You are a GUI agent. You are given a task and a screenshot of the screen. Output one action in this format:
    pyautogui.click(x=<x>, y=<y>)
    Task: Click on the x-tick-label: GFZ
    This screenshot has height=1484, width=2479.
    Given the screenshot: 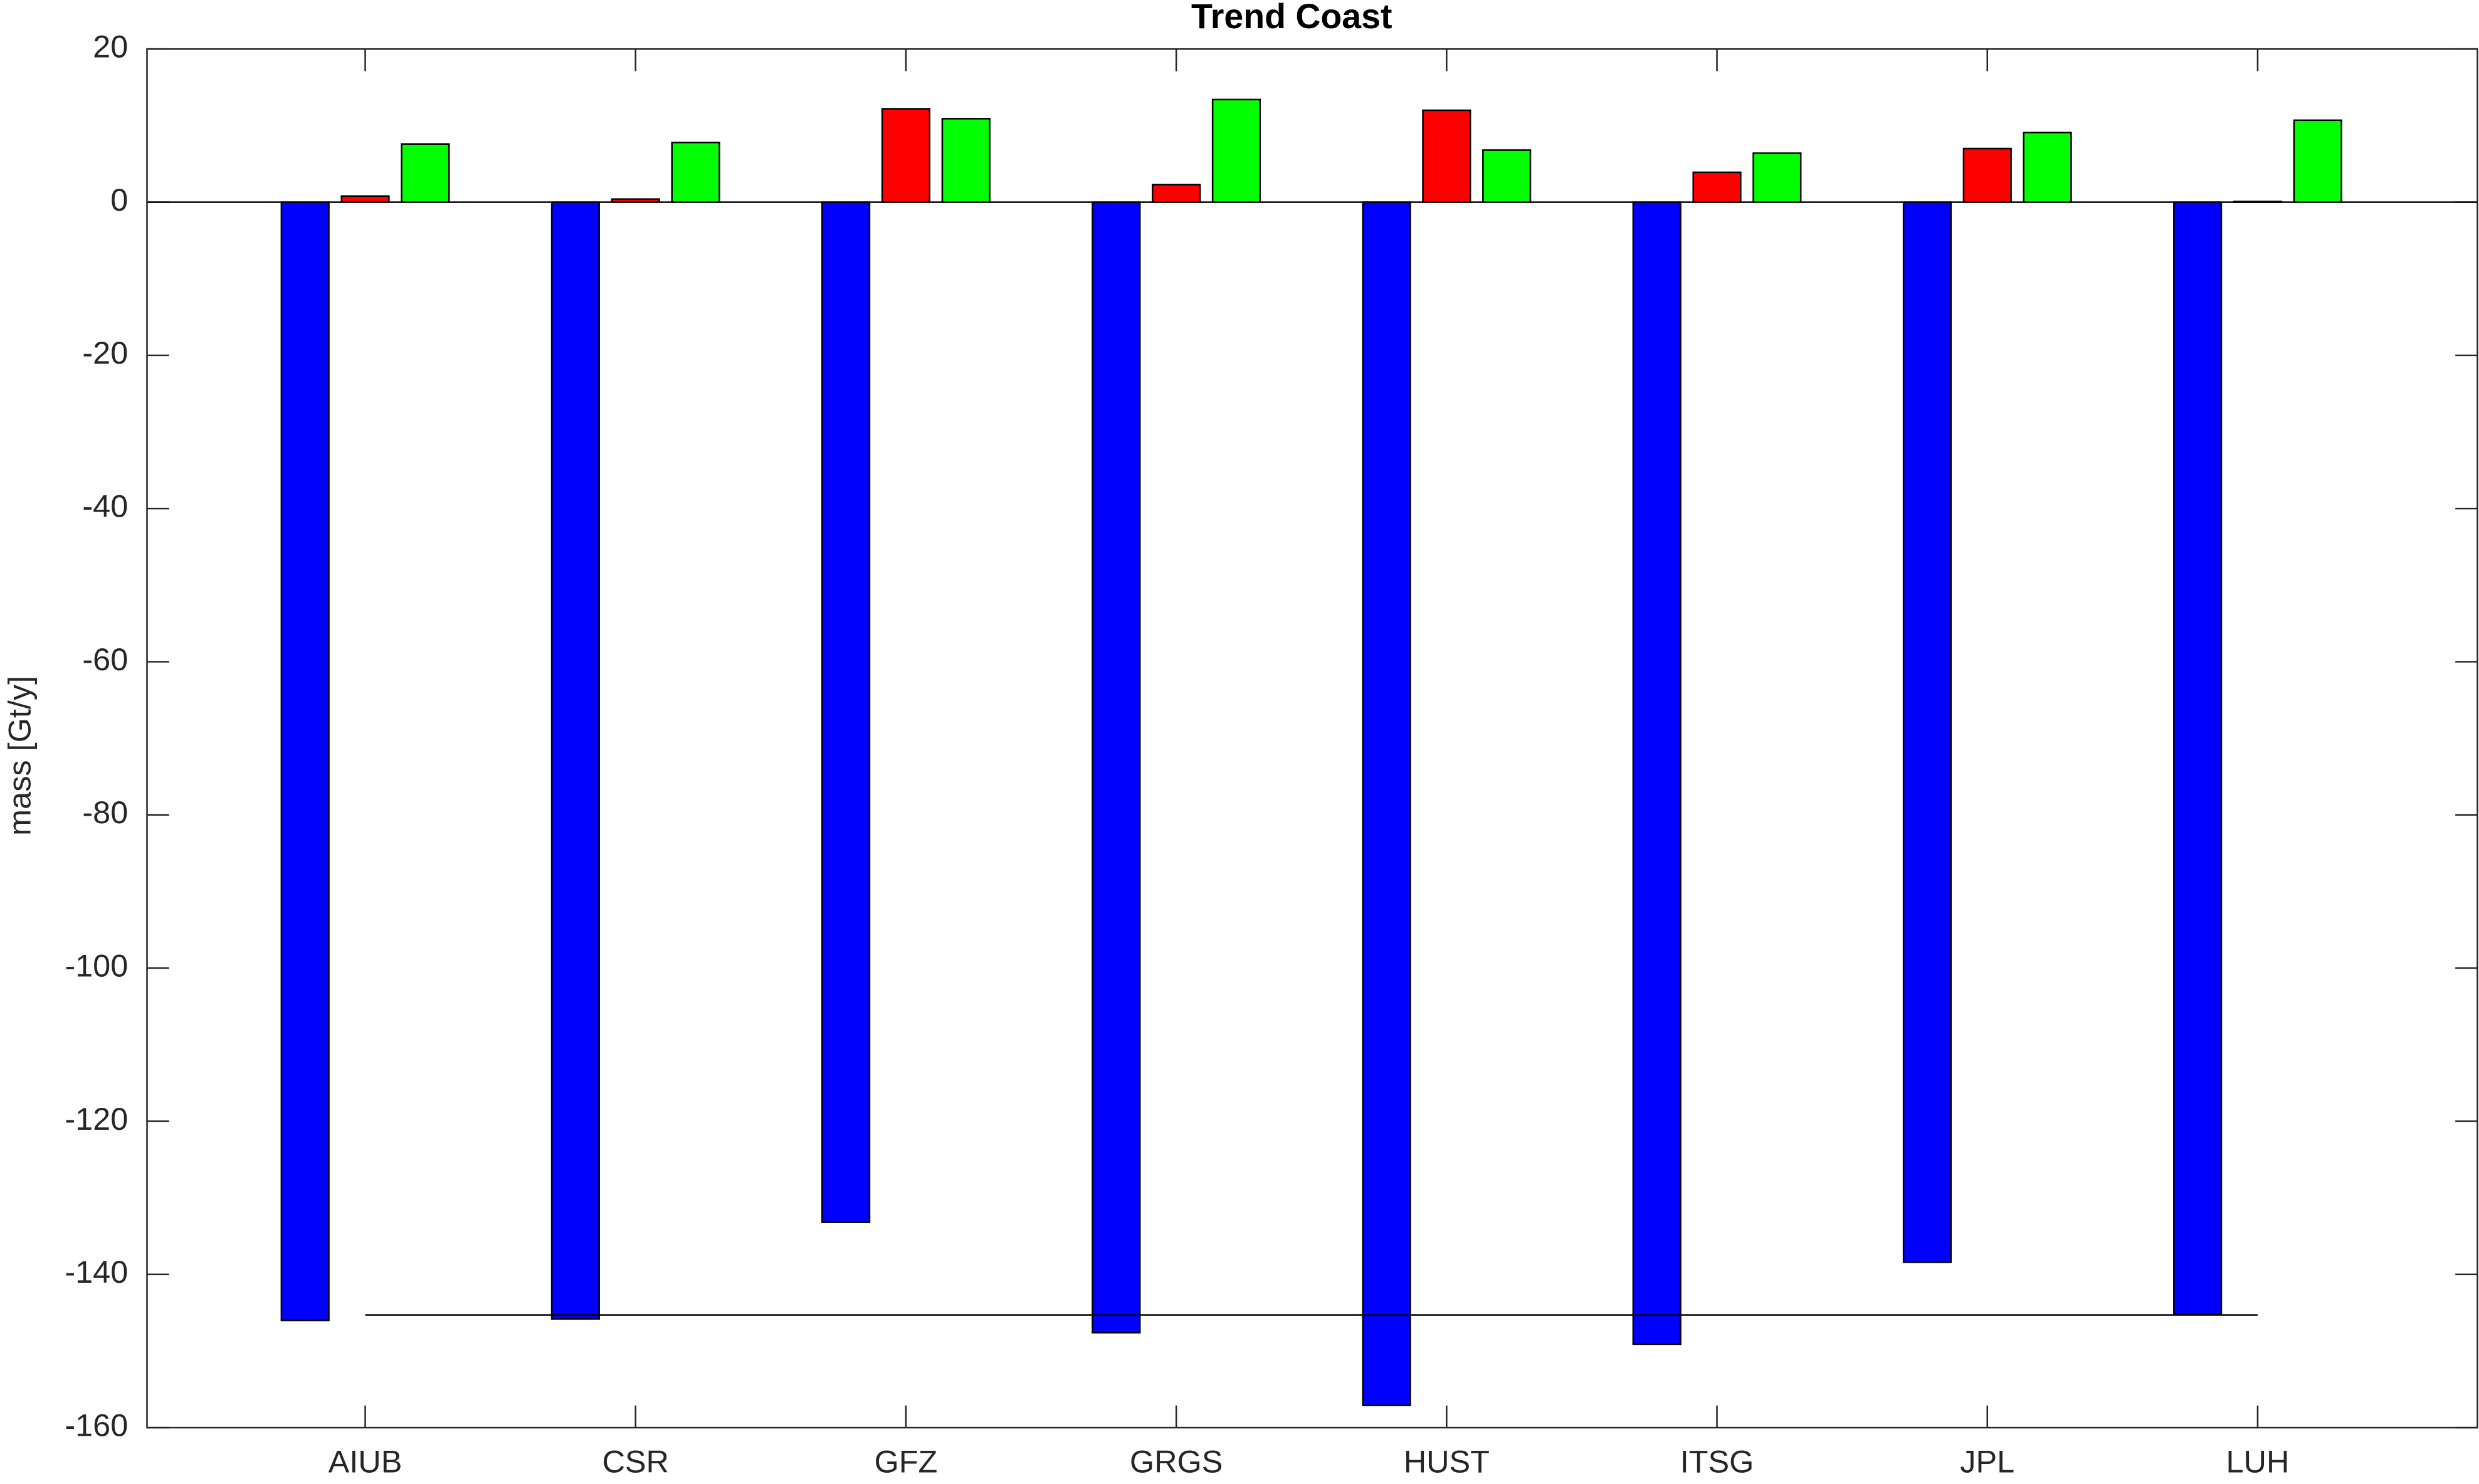 What is the action you would take?
    pyautogui.click(x=907, y=1461)
    